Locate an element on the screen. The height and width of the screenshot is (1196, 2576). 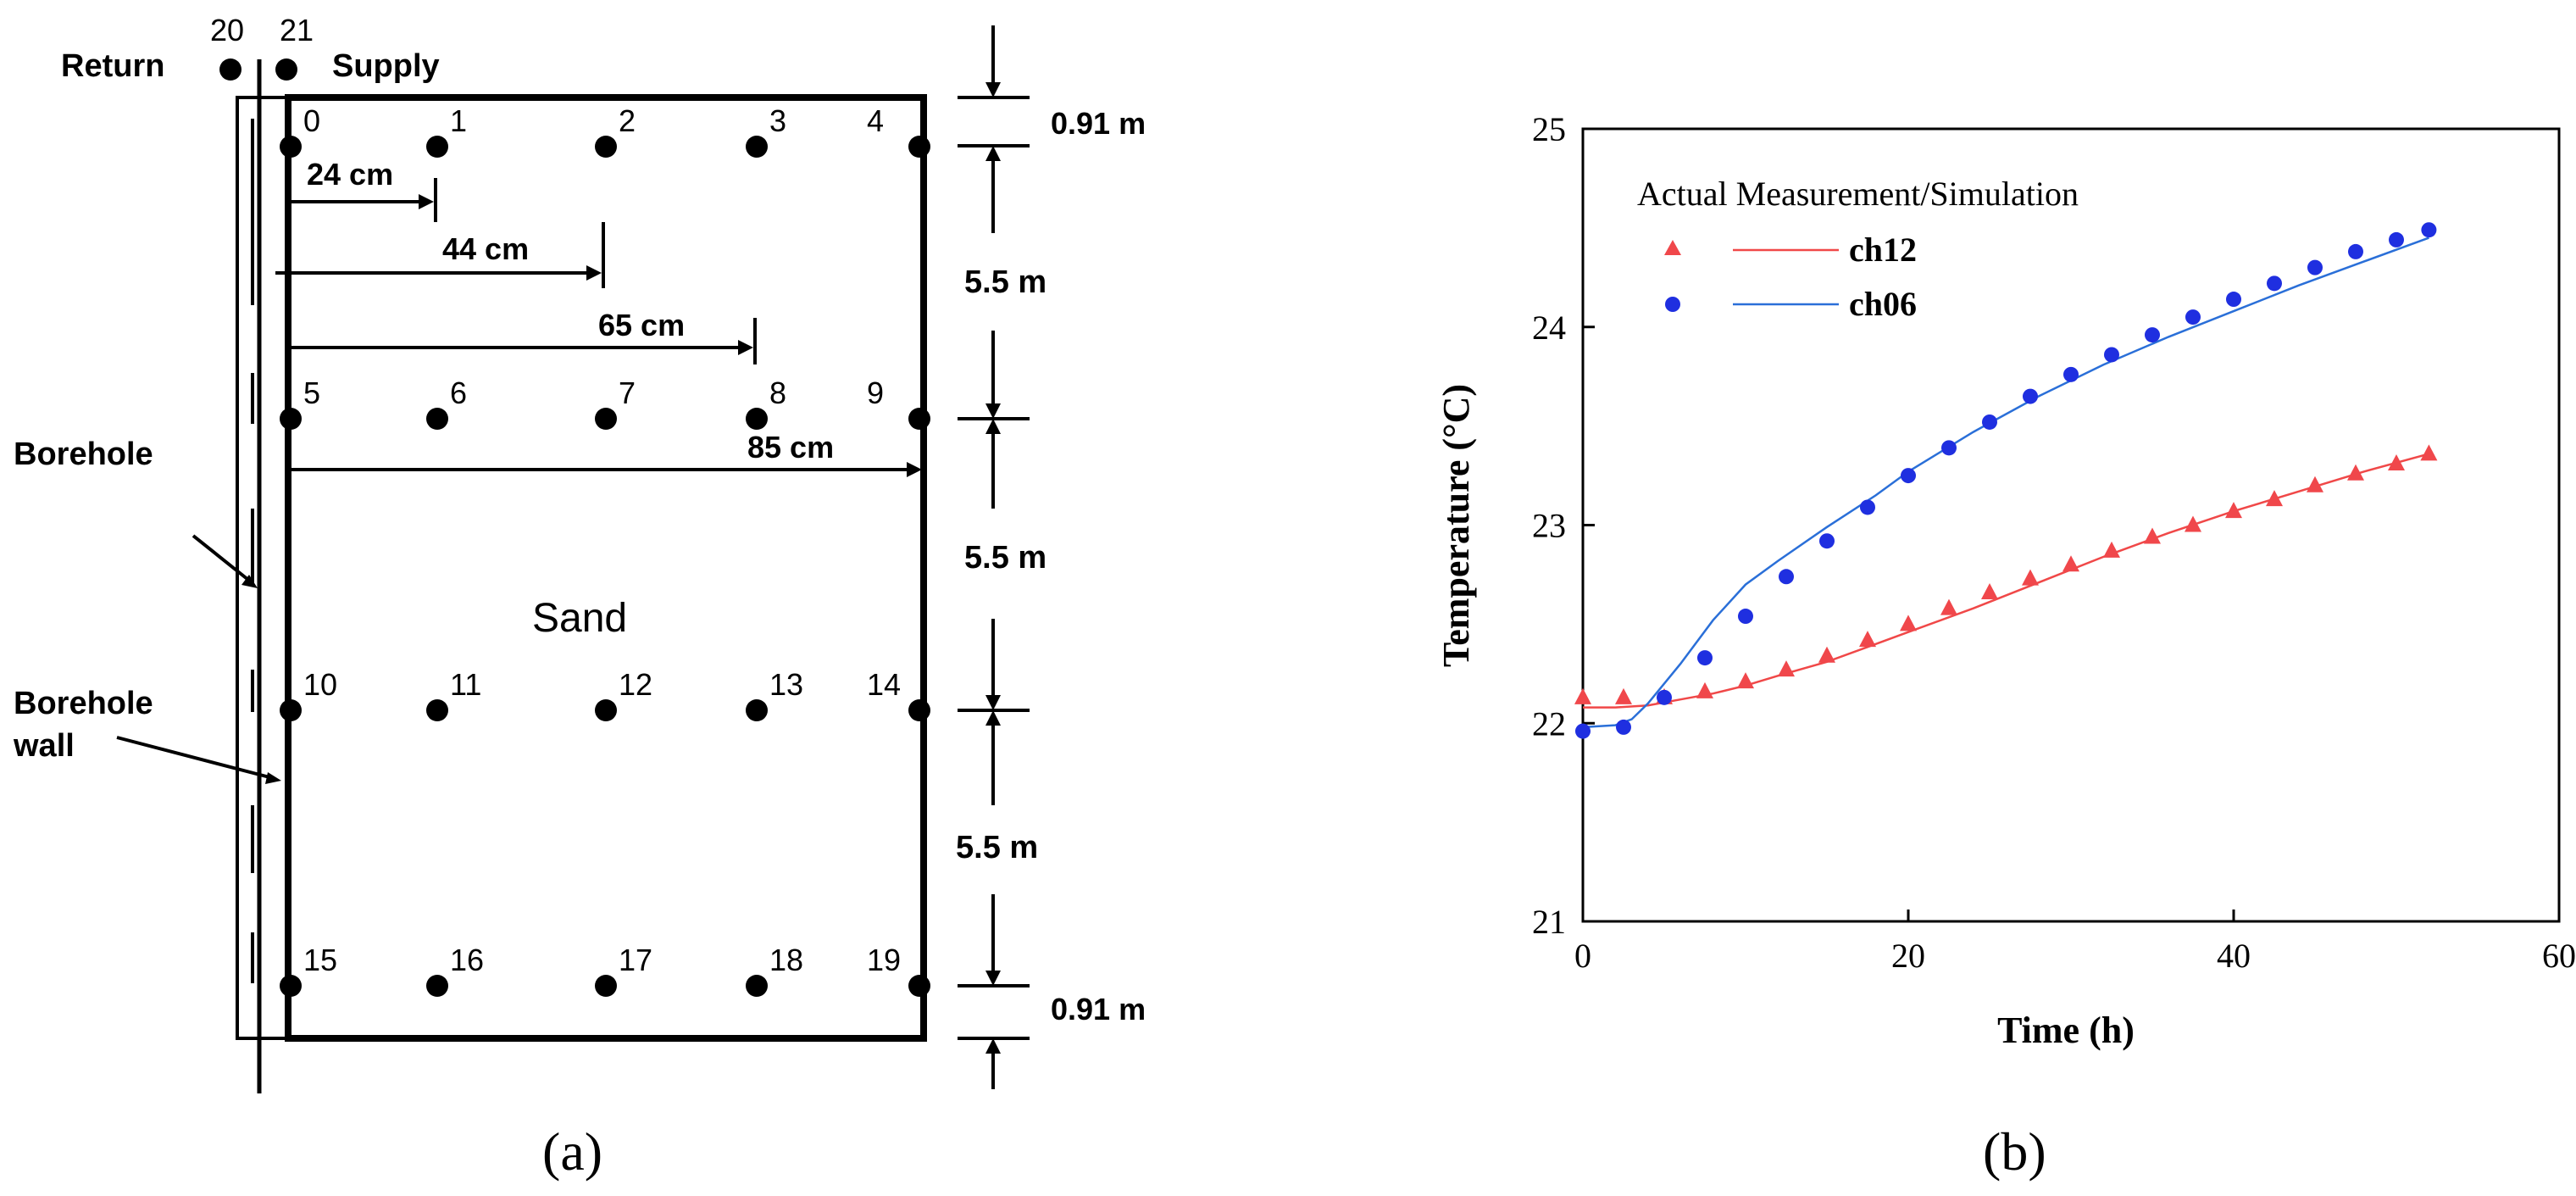
y-tick-label: 23 is located at coordinates (1549, 526).